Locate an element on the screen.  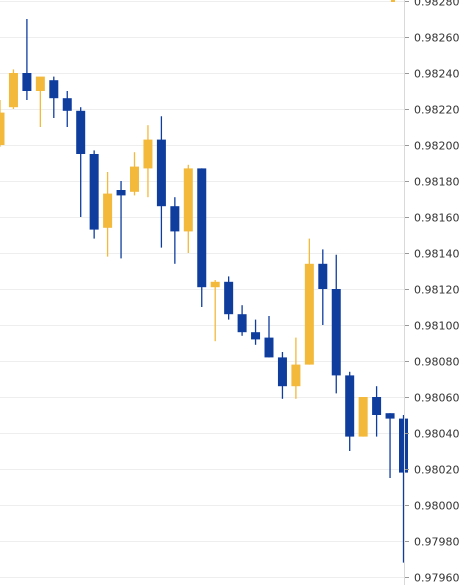
y-tick-label: 0.98100 is located at coordinates (437, 326).